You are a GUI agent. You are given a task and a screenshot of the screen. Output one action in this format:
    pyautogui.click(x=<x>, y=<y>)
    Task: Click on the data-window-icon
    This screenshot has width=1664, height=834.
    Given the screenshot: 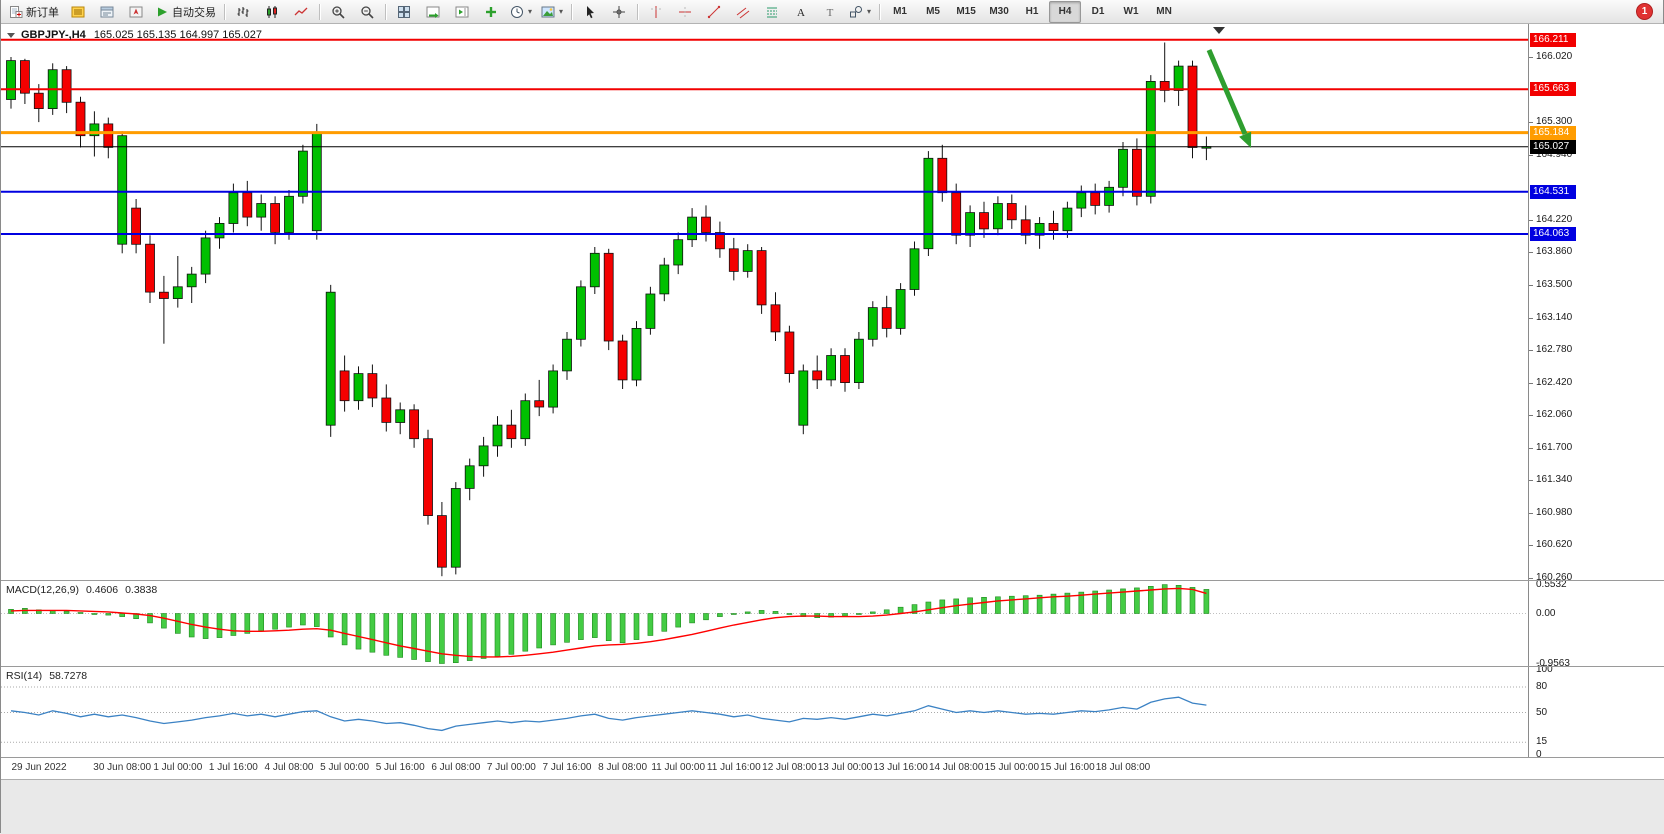 What is the action you would take?
    pyautogui.click(x=107, y=12)
    